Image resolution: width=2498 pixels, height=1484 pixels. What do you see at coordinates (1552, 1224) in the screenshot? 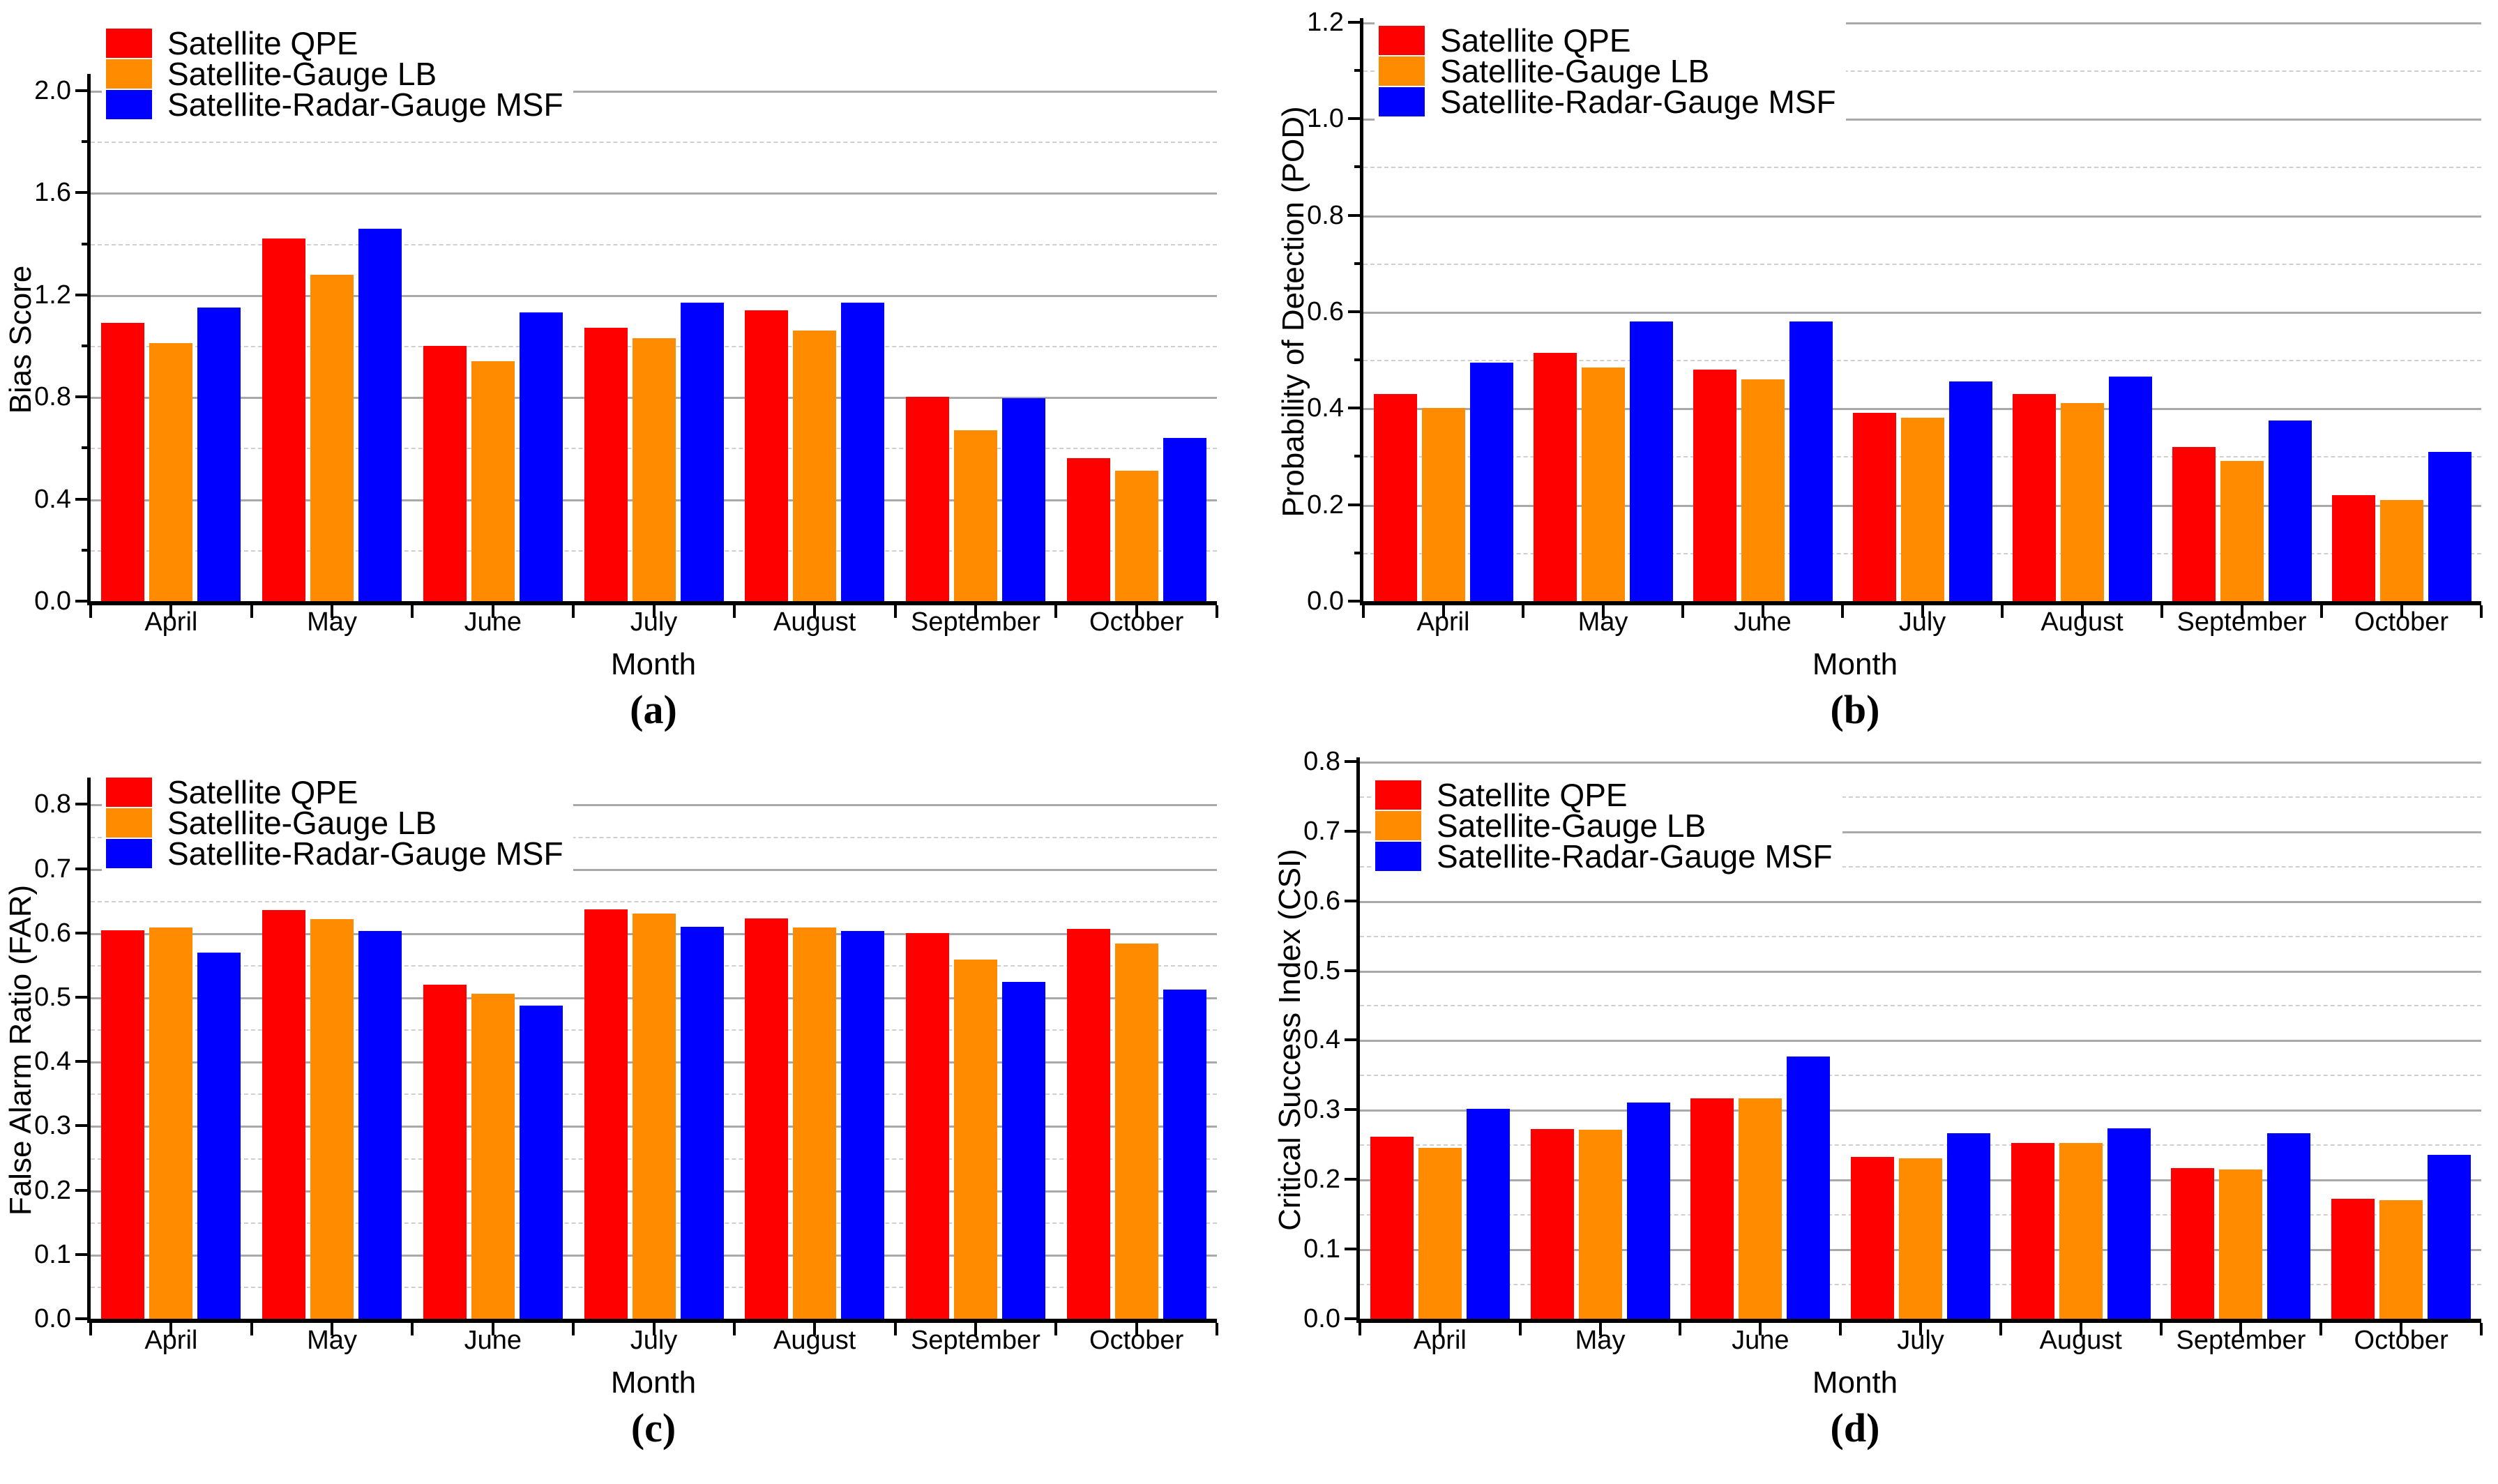
I see `bar-may-satellite-qpe` at bounding box center [1552, 1224].